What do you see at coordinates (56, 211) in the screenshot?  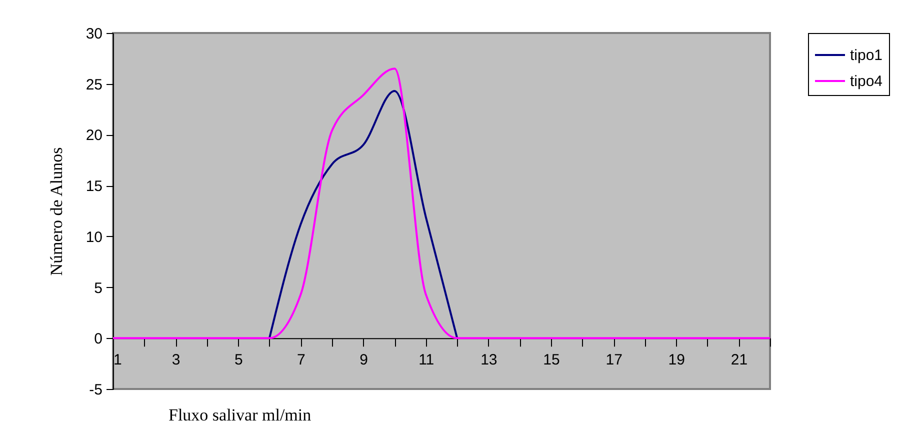 I see `y-axis-title: Número de Alunos` at bounding box center [56, 211].